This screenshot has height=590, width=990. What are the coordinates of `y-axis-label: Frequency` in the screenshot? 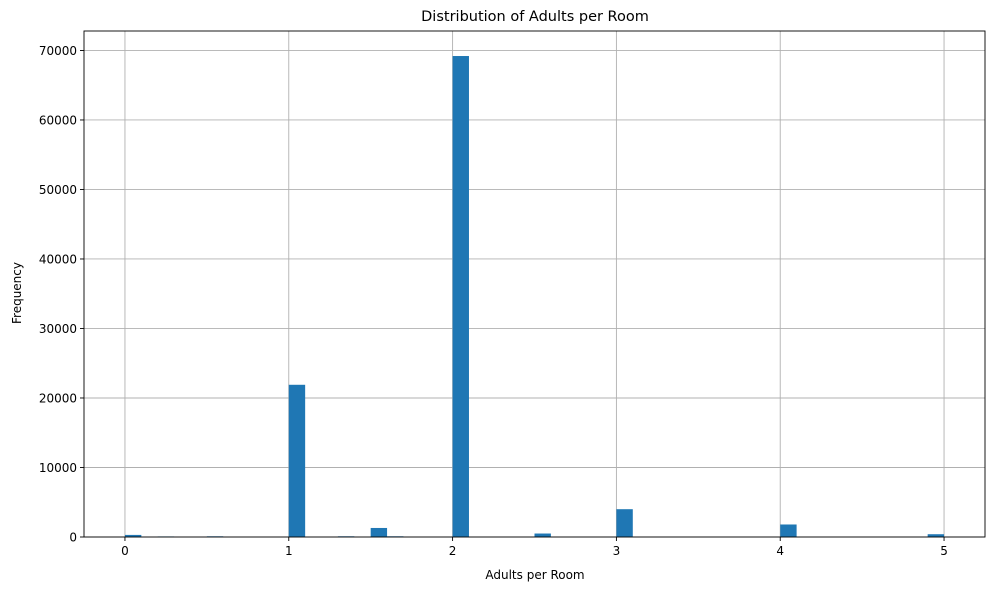 It's located at (17, 293).